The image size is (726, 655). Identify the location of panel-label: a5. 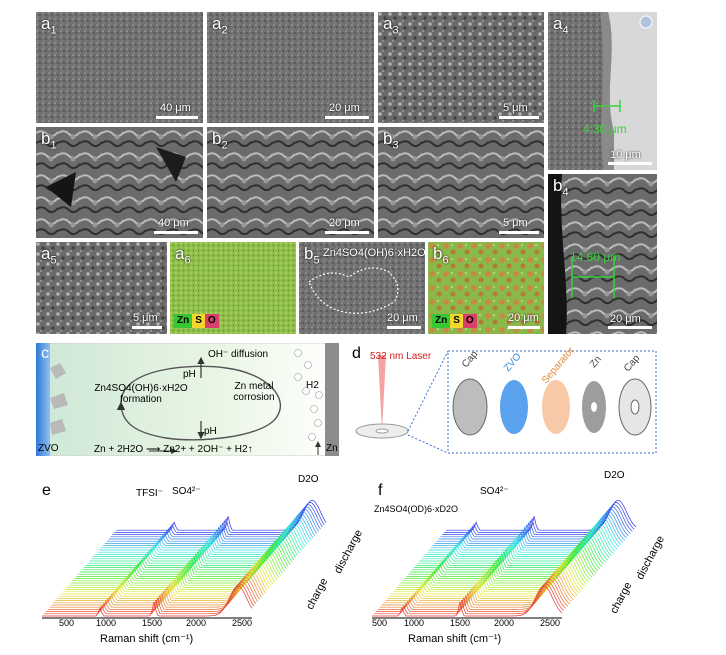
(49, 255).